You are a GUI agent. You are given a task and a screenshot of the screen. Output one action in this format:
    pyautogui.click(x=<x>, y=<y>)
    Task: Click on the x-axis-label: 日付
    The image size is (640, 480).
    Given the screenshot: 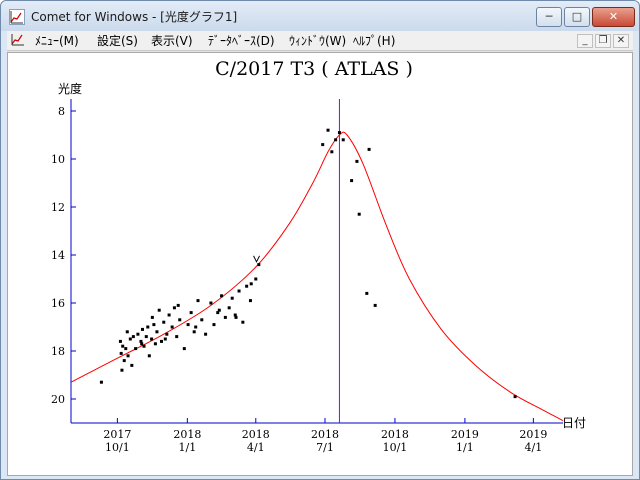 What is the action you would take?
    pyautogui.click(x=574, y=423)
    